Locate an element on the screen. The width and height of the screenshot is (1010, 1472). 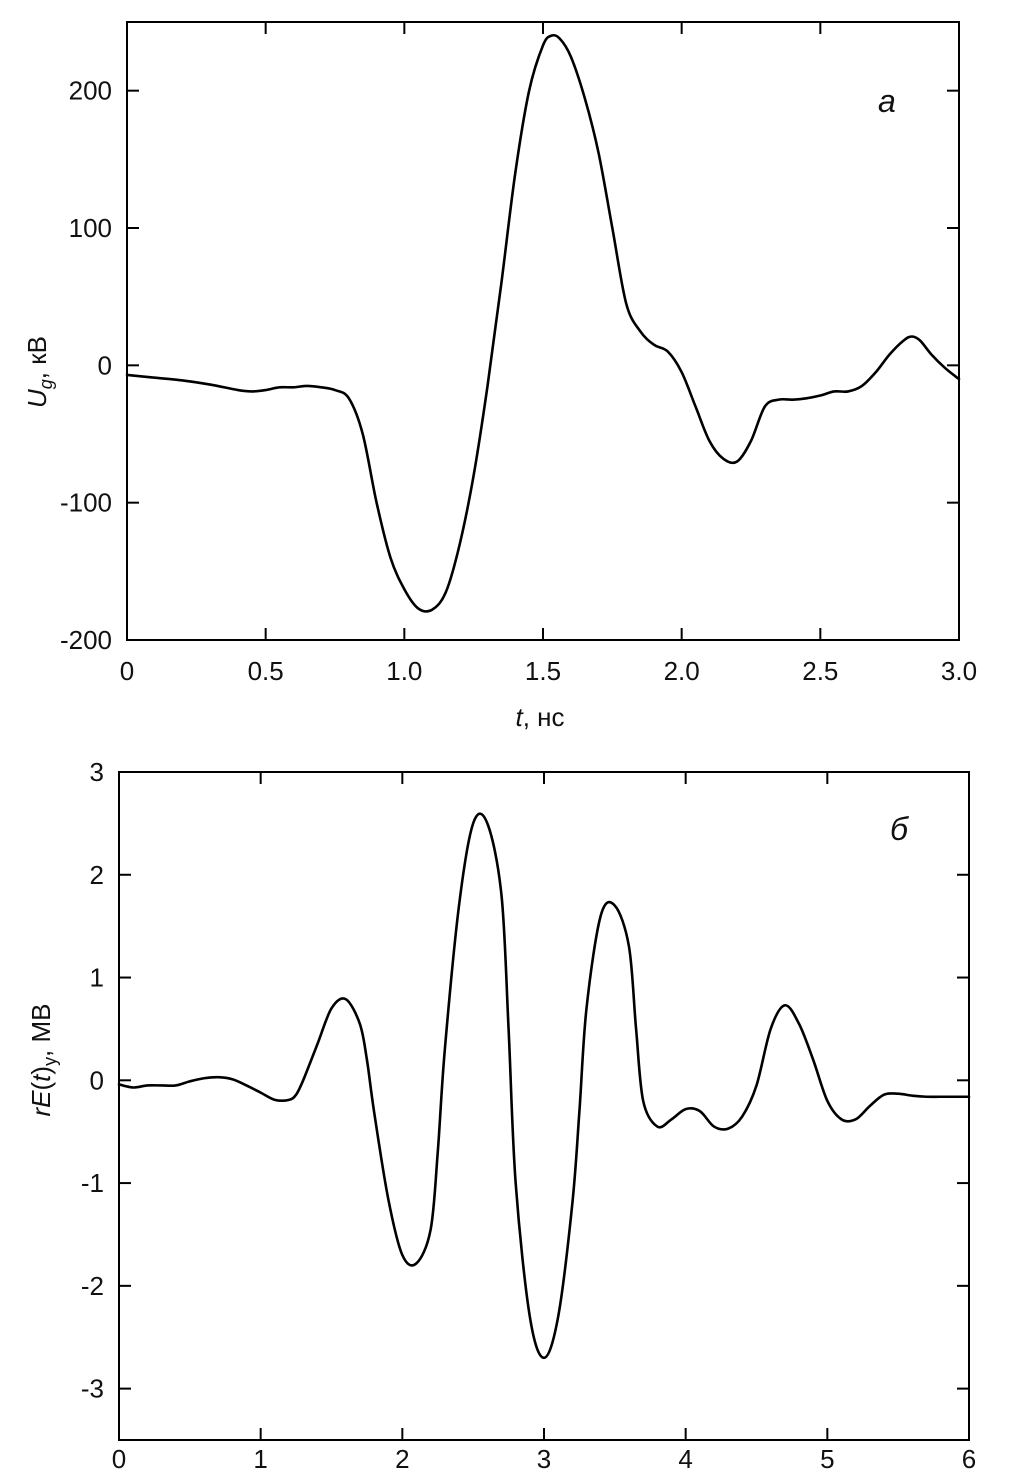
panel-a-letter: а is located at coordinates (887, 101).